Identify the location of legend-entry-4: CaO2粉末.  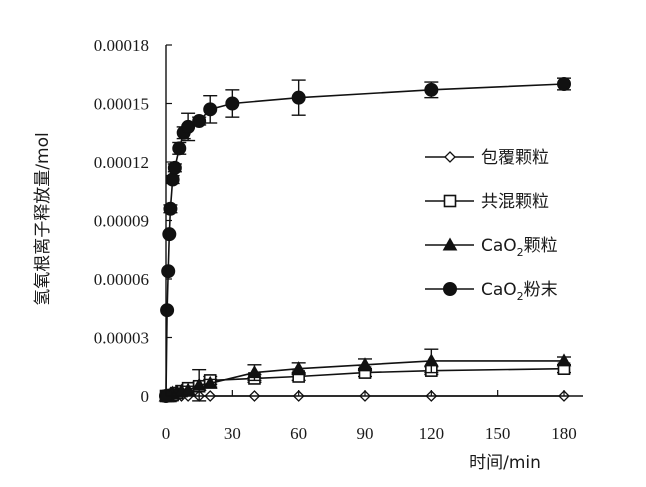
(491, 291).